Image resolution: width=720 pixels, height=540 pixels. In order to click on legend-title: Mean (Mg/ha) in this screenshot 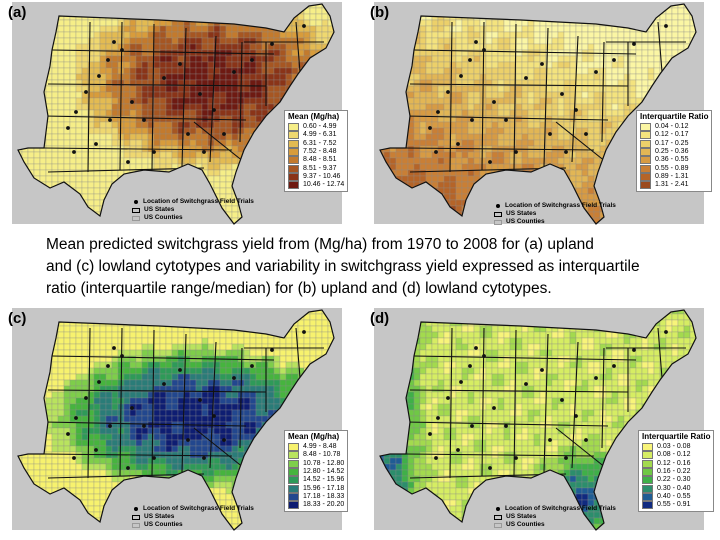, I will do `click(314, 116)`.